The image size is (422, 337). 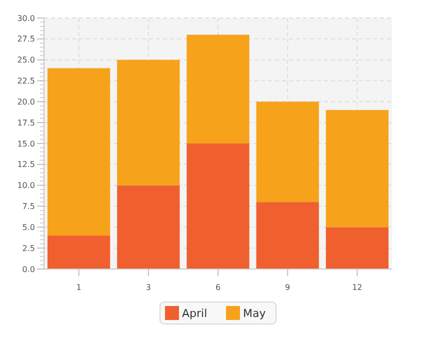 What do you see at coordinates (357, 287) in the screenshot?
I see `x-tick-label: 12` at bounding box center [357, 287].